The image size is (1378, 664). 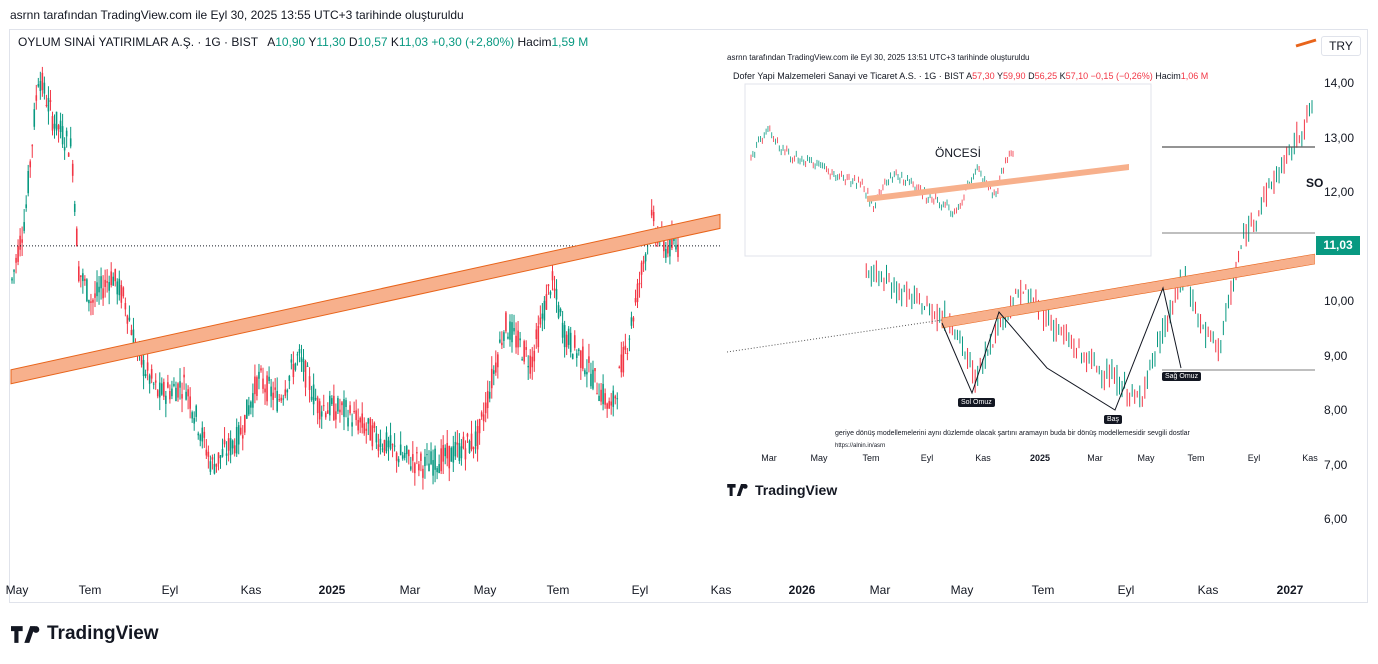 What do you see at coordinates (331, 42) in the screenshot?
I see `legend-high: 11,30` at bounding box center [331, 42].